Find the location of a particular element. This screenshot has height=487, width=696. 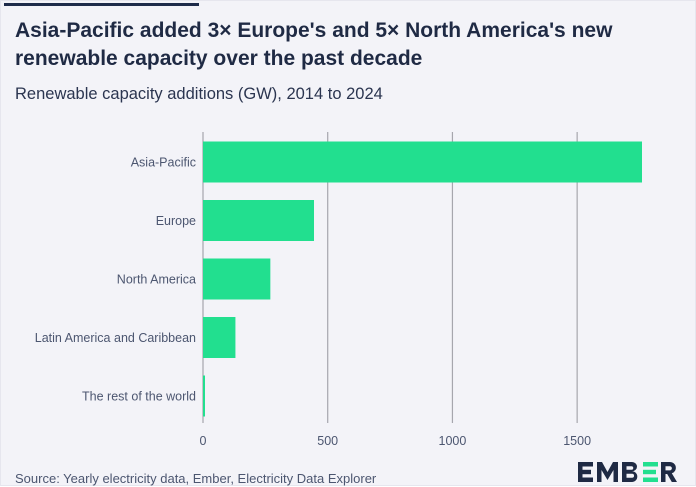

top-accent-bar is located at coordinates (101, 4).